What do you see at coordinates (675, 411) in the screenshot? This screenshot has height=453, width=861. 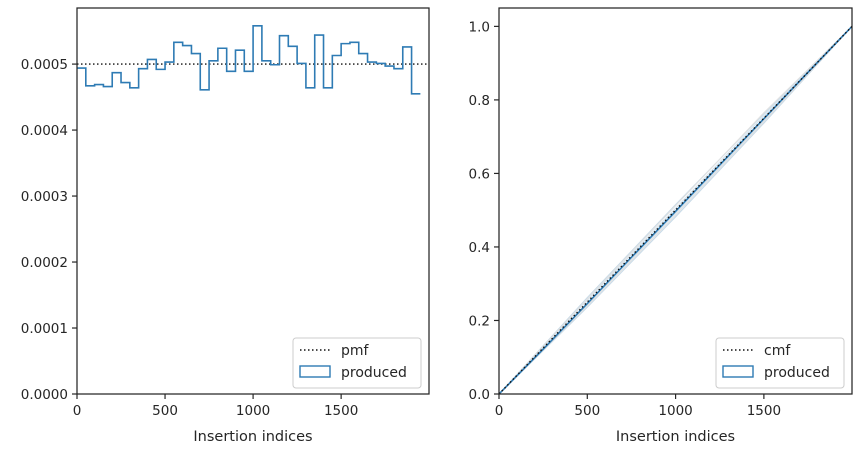 I see `right-x-tick-label: 1000` at bounding box center [675, 411].